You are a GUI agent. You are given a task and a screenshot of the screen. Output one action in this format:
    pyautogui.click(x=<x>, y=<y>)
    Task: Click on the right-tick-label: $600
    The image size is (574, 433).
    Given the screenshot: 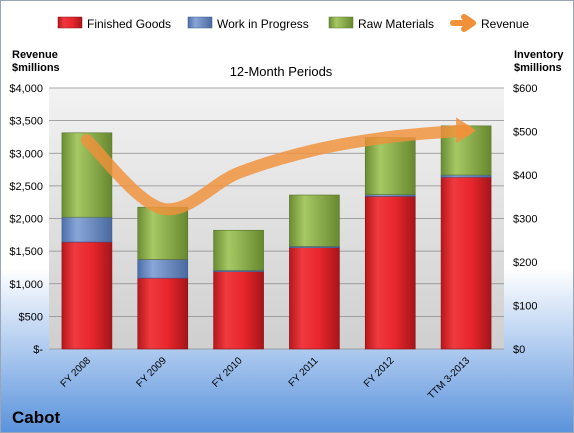 What is the action you would take?
    pyautogui.click(x=525, y=89)
    